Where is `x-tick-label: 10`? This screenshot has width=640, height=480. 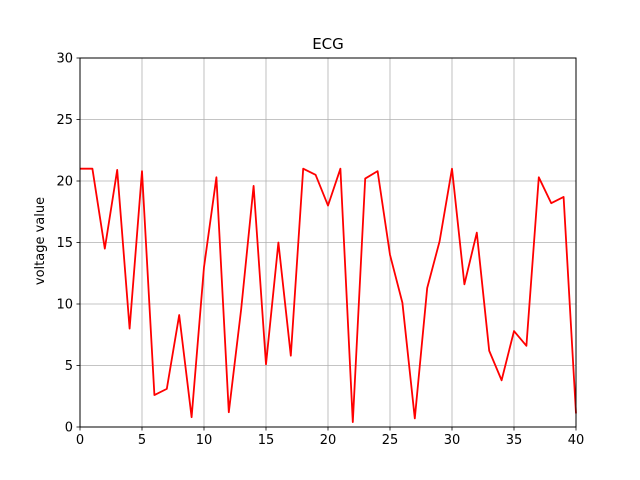
x-tick-label: 10 is located at coordinates (204, 440).